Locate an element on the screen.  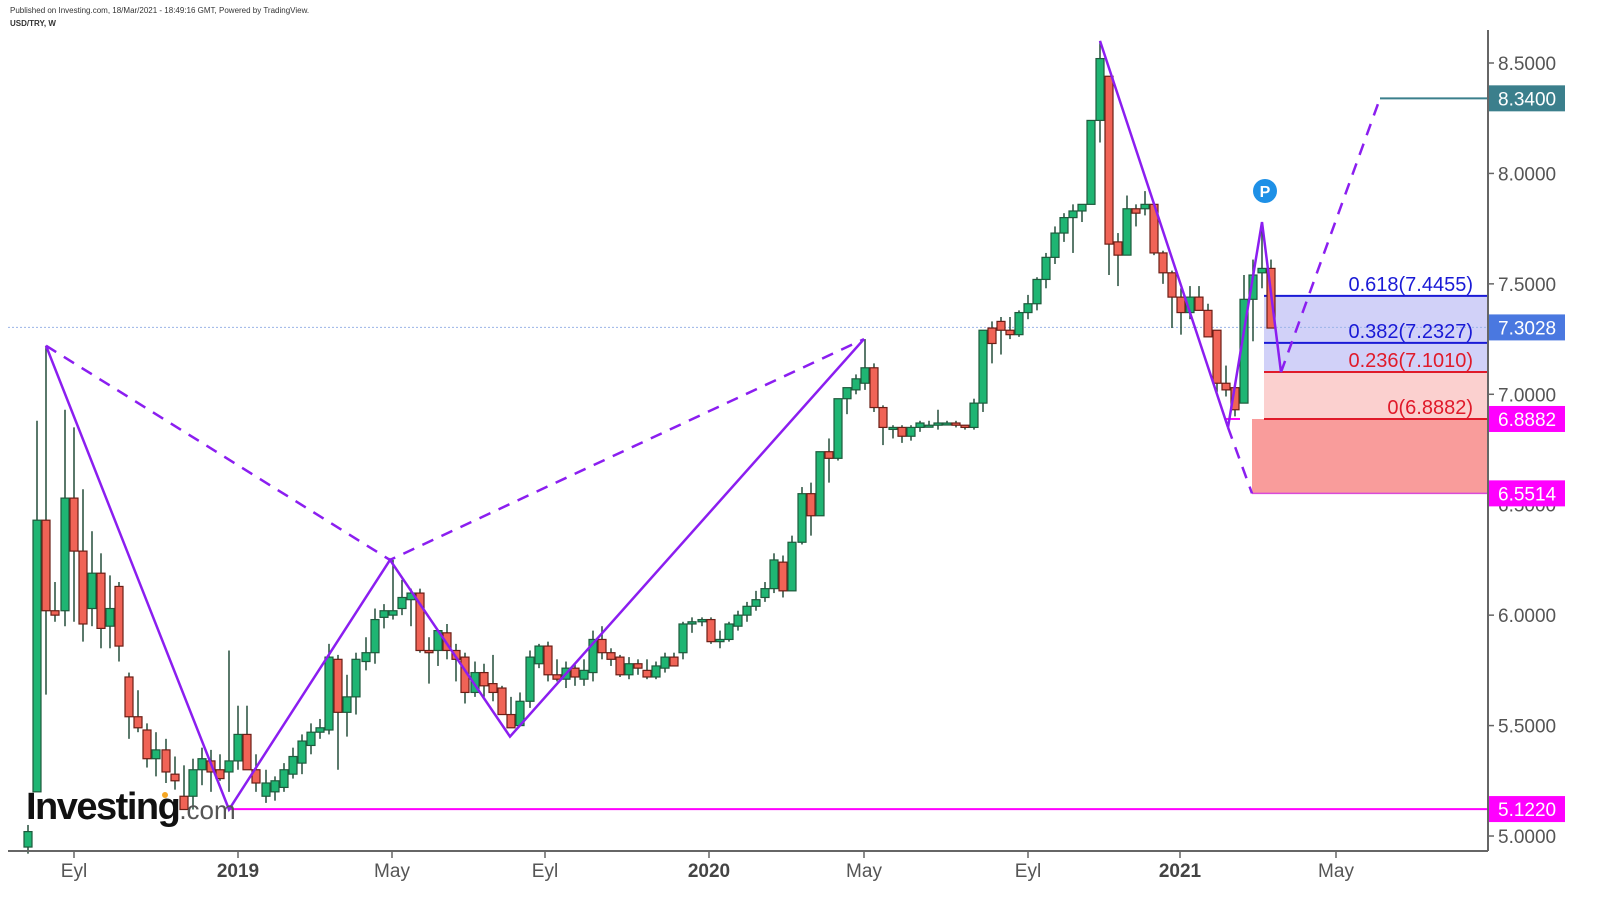
fib-zones is located at coordinates (1370, 394).